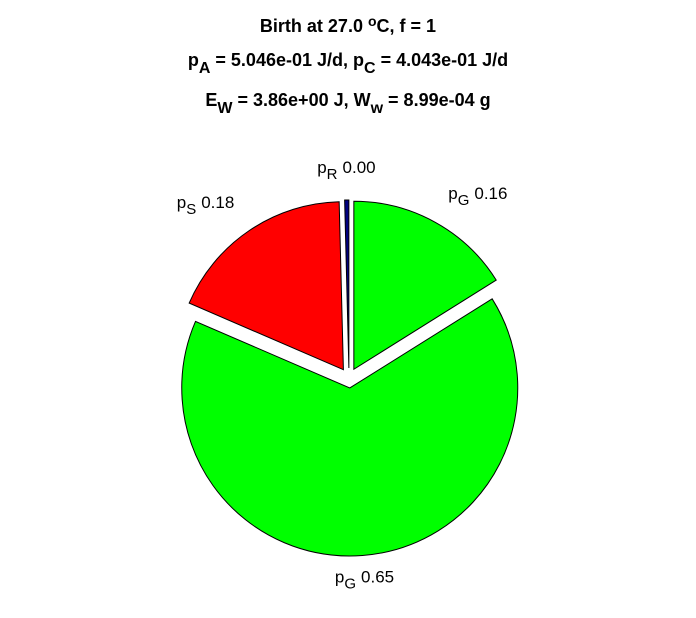  I want to click on chart-title: Birth at 27.0 oC, f = 1, so click(348, 24).